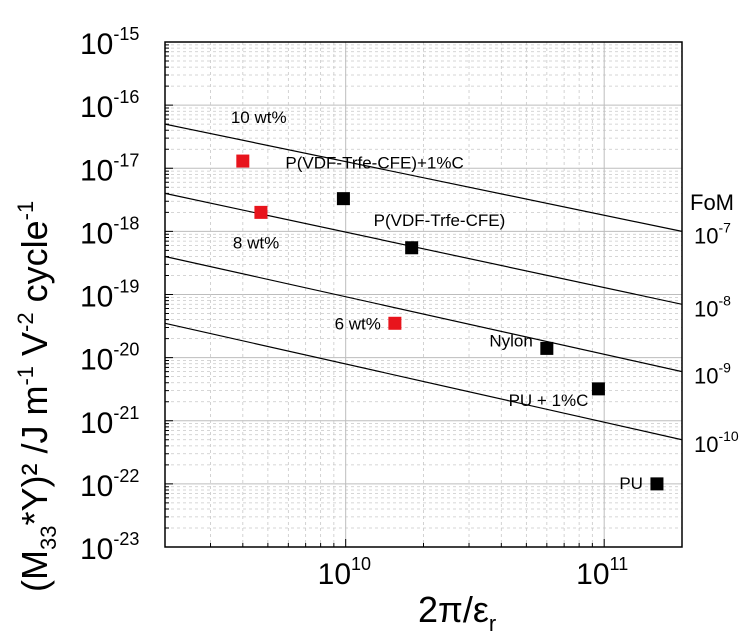 The height and width of the screenshot is (639, 756). What do you see at coordinates (109, 421) in the screenshot?
I see `y-tick-label: 10-21` at bounding box center [109, 421].